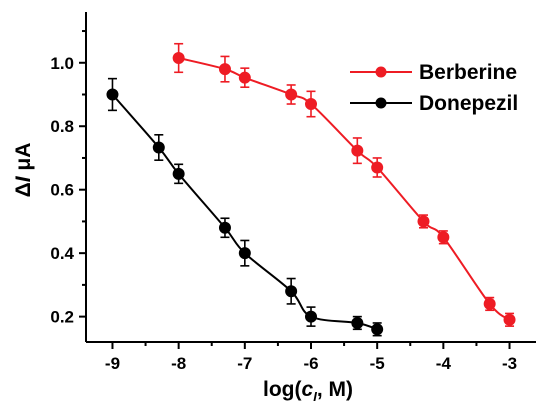 Image resolution: width=550 pixels, height=413 pixels. What do you see at coordinates (308, 391) in the screenshot?
I see `x-axis-label: log(cI, M)` at bounding box center [308, 391].